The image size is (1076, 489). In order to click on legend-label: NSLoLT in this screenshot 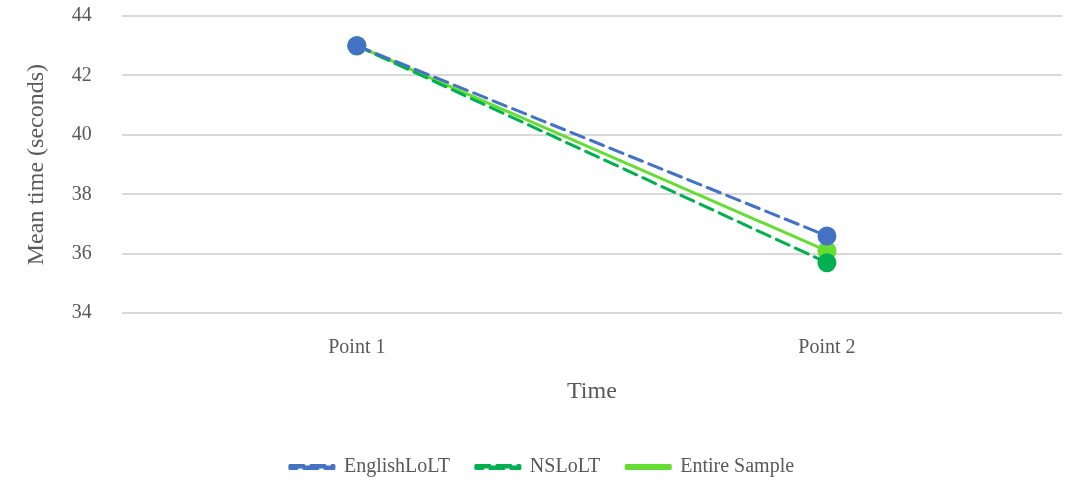, I will do `click(565, 465)`.